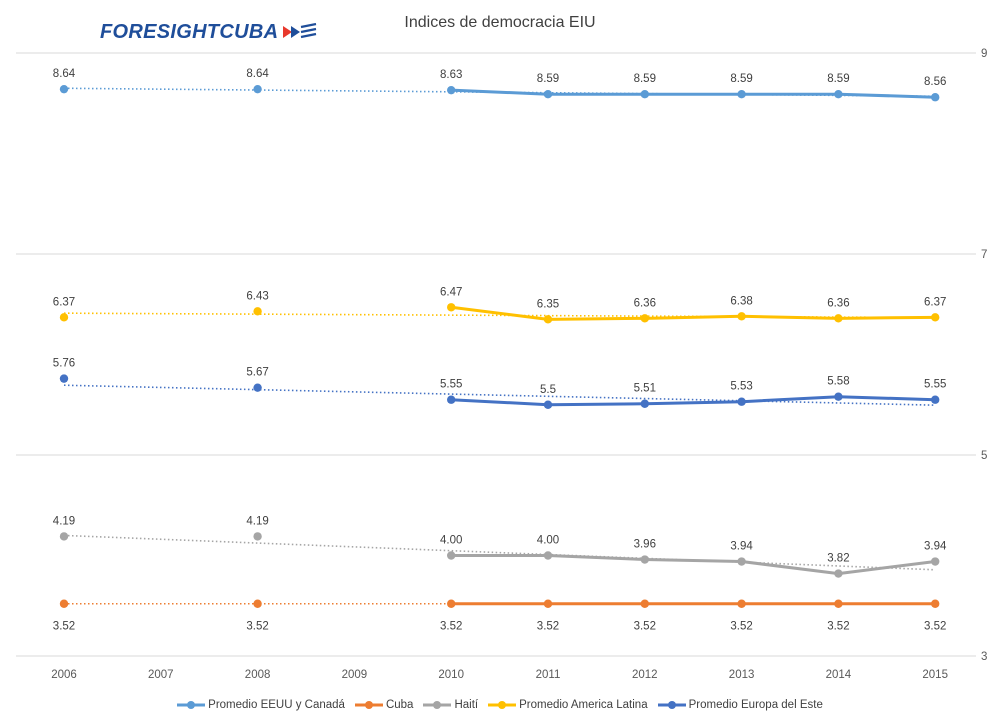  I want to click on data-label: 8.63, so click(451, 75).